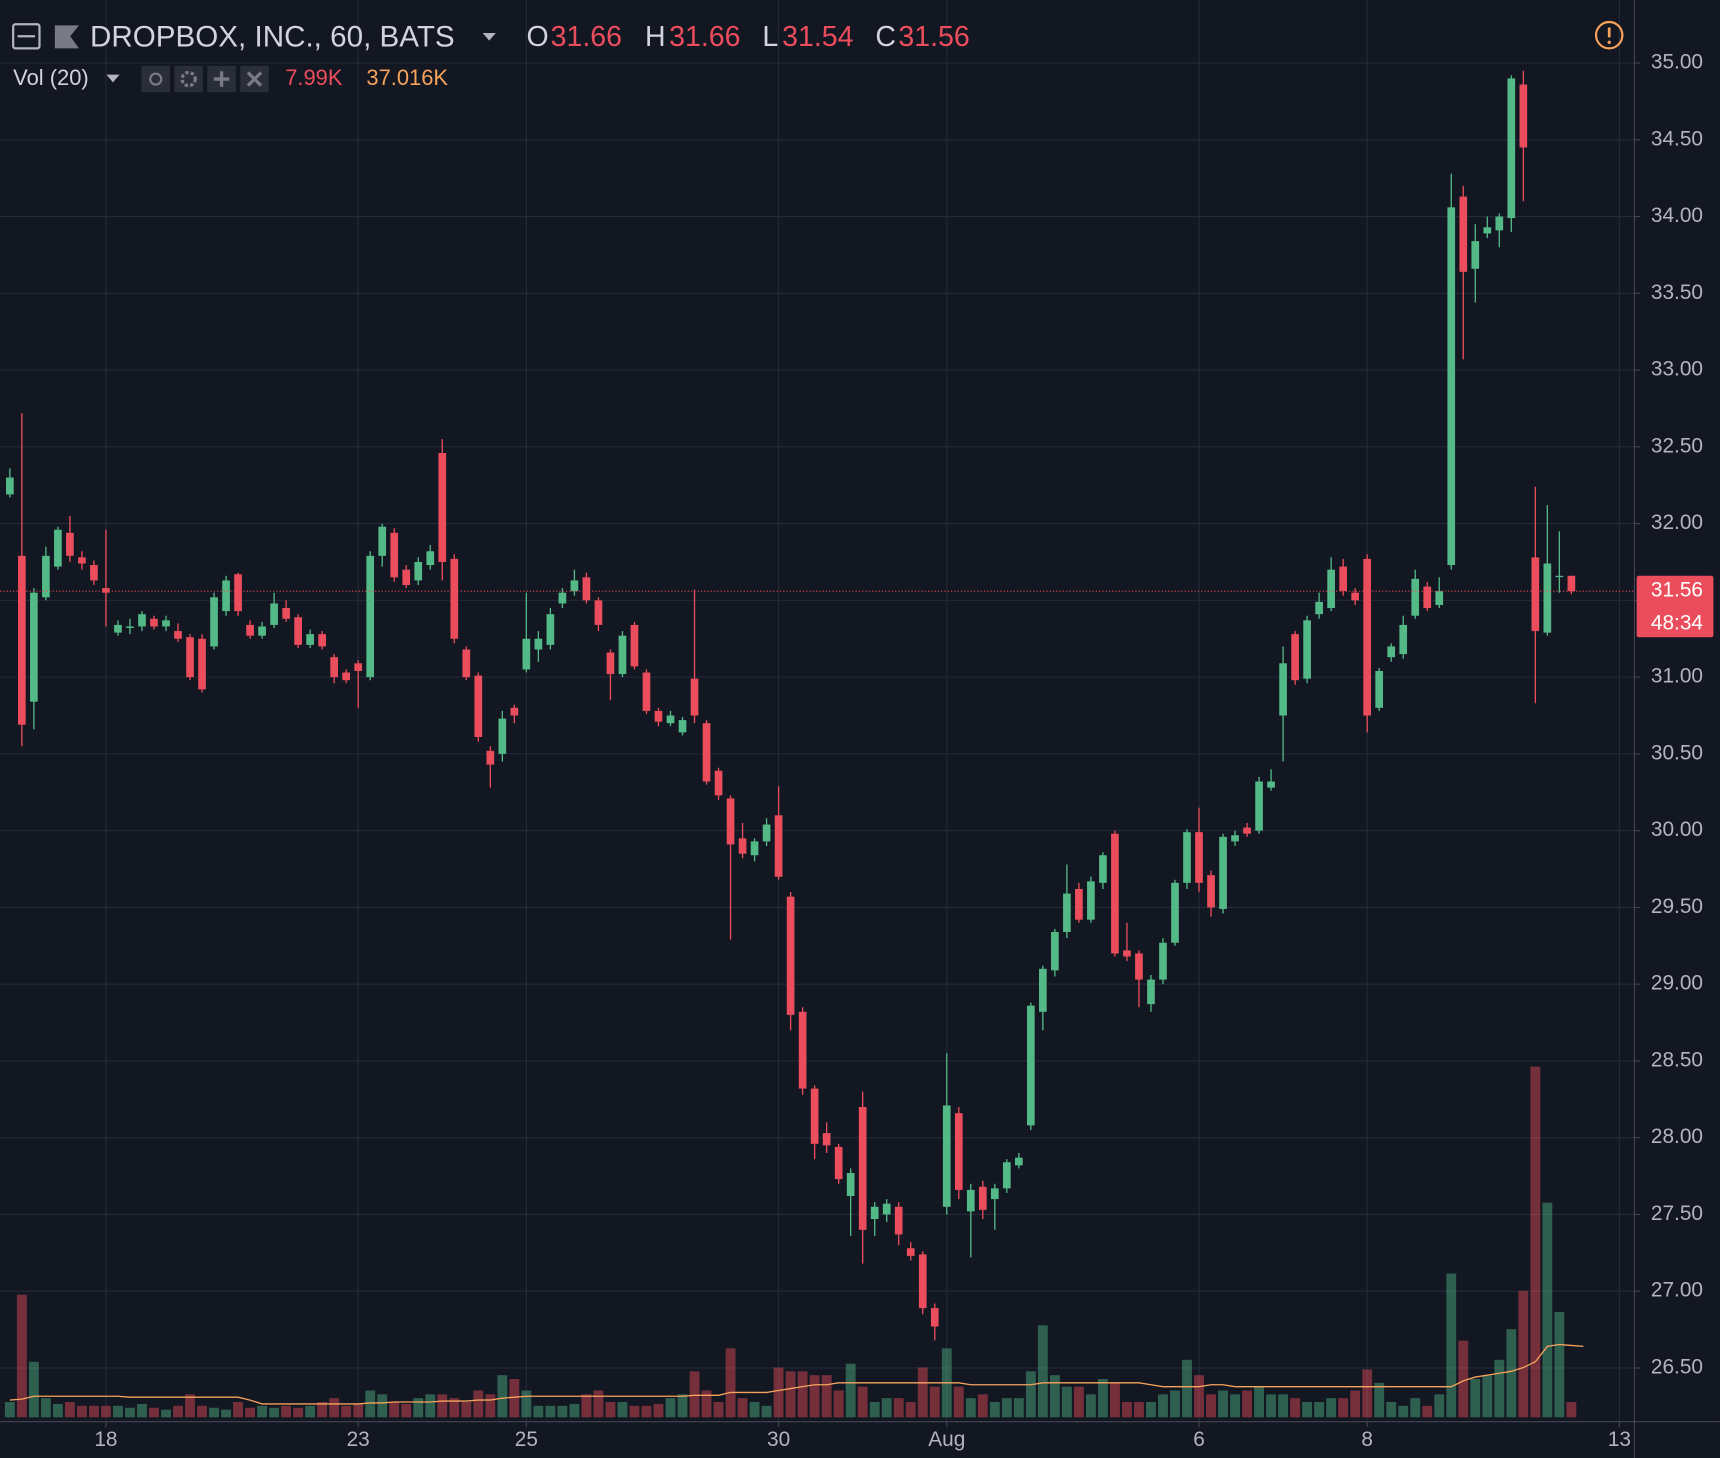 The width and height of the screenshot is (1720, 1458). Describe the element at coordinates (26, 36) in the screenshot. I see `collapse-icon` at that location.